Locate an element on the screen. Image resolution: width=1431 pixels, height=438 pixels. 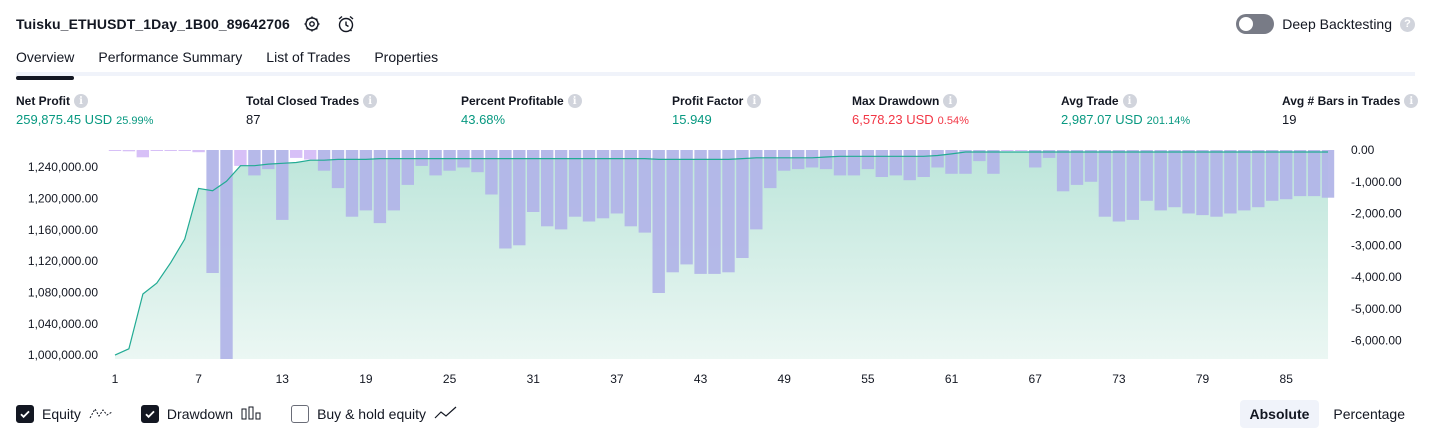
legend-buy-hold: Buy & hold equity is located at coordinates (374, 414).